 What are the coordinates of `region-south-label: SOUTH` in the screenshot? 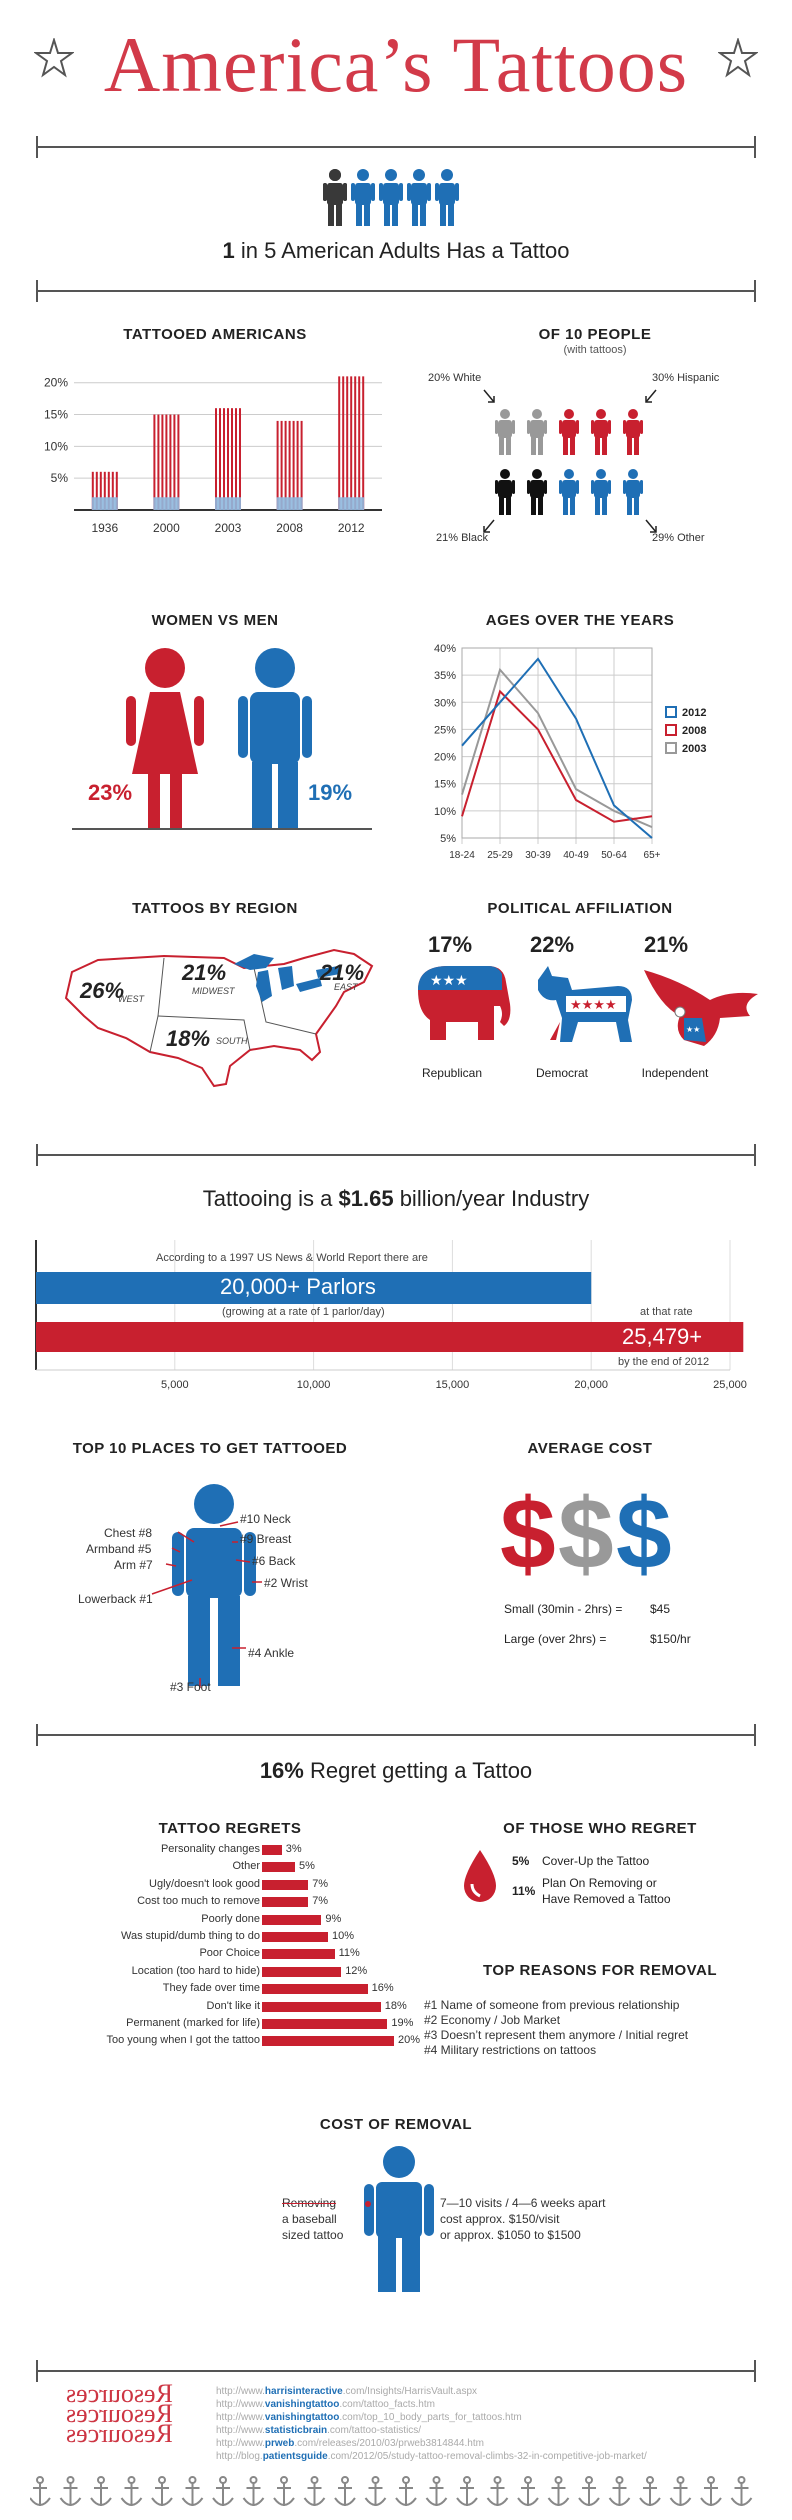 It's located at (232, 1041).